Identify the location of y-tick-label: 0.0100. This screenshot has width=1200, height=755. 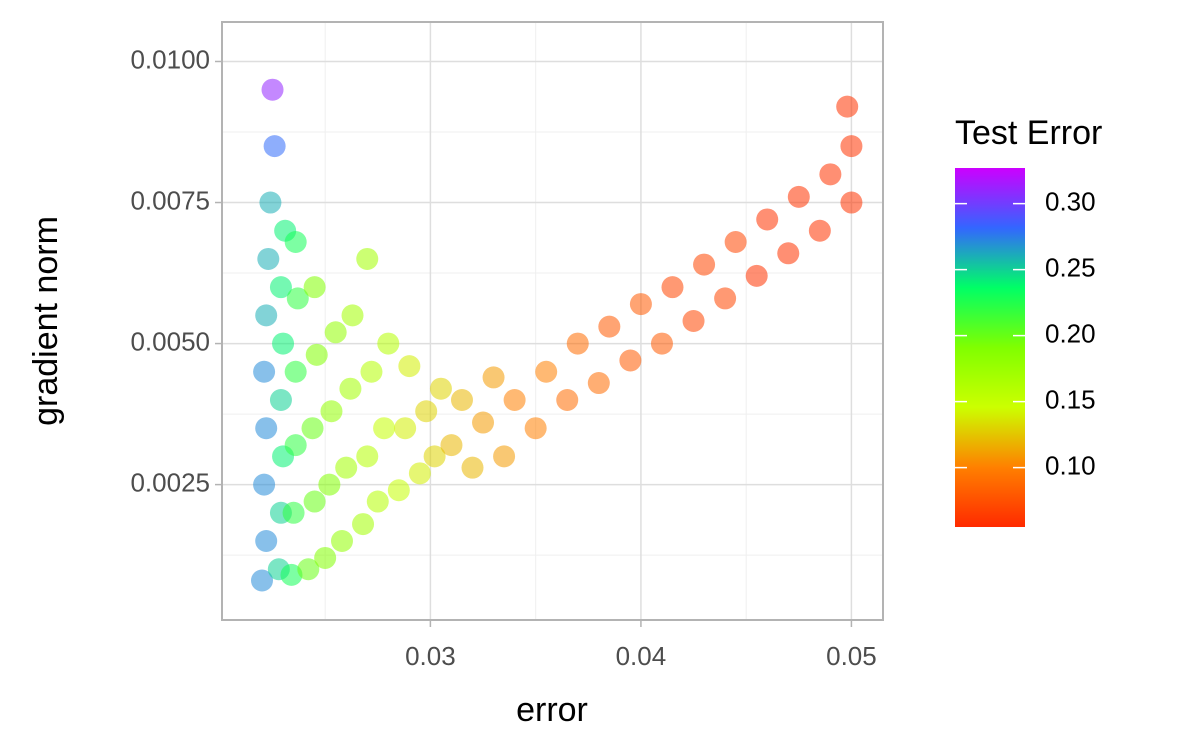
(170, 59).